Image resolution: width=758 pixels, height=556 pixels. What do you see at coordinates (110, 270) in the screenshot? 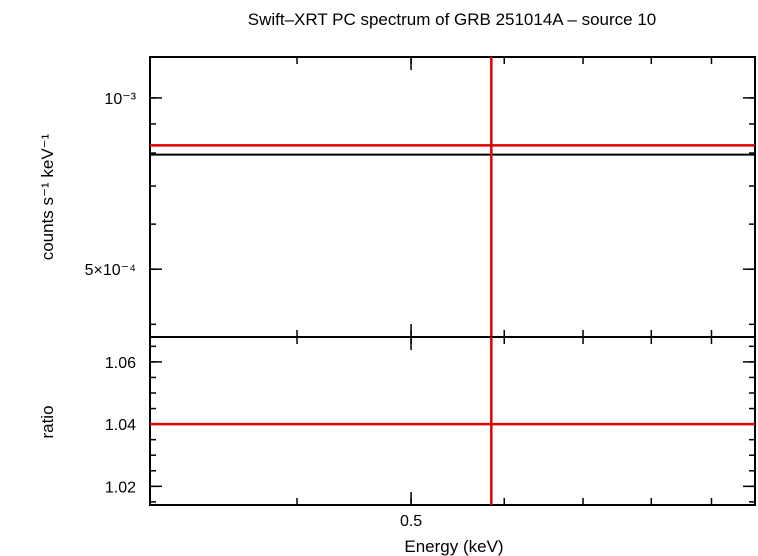
I see `spectrum-y-tick-label: 5×10⁻⁴` at bounding box center [110, 270].